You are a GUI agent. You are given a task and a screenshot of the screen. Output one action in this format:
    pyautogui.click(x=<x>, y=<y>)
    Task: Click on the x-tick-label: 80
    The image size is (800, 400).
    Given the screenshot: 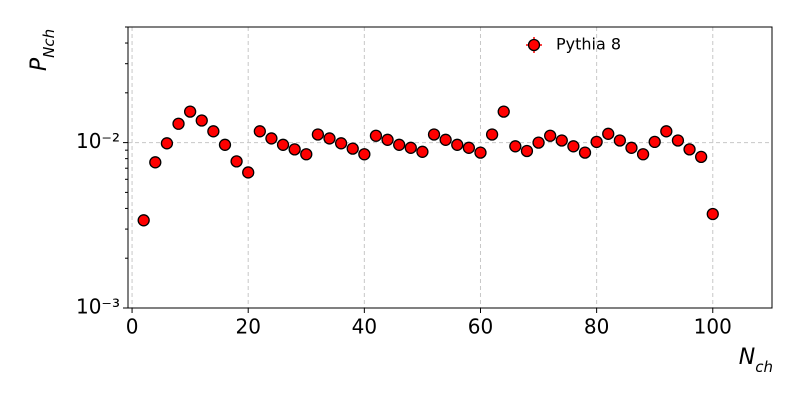 What is the action you would take?
    pyautogui.click(x=596, y=327)
    